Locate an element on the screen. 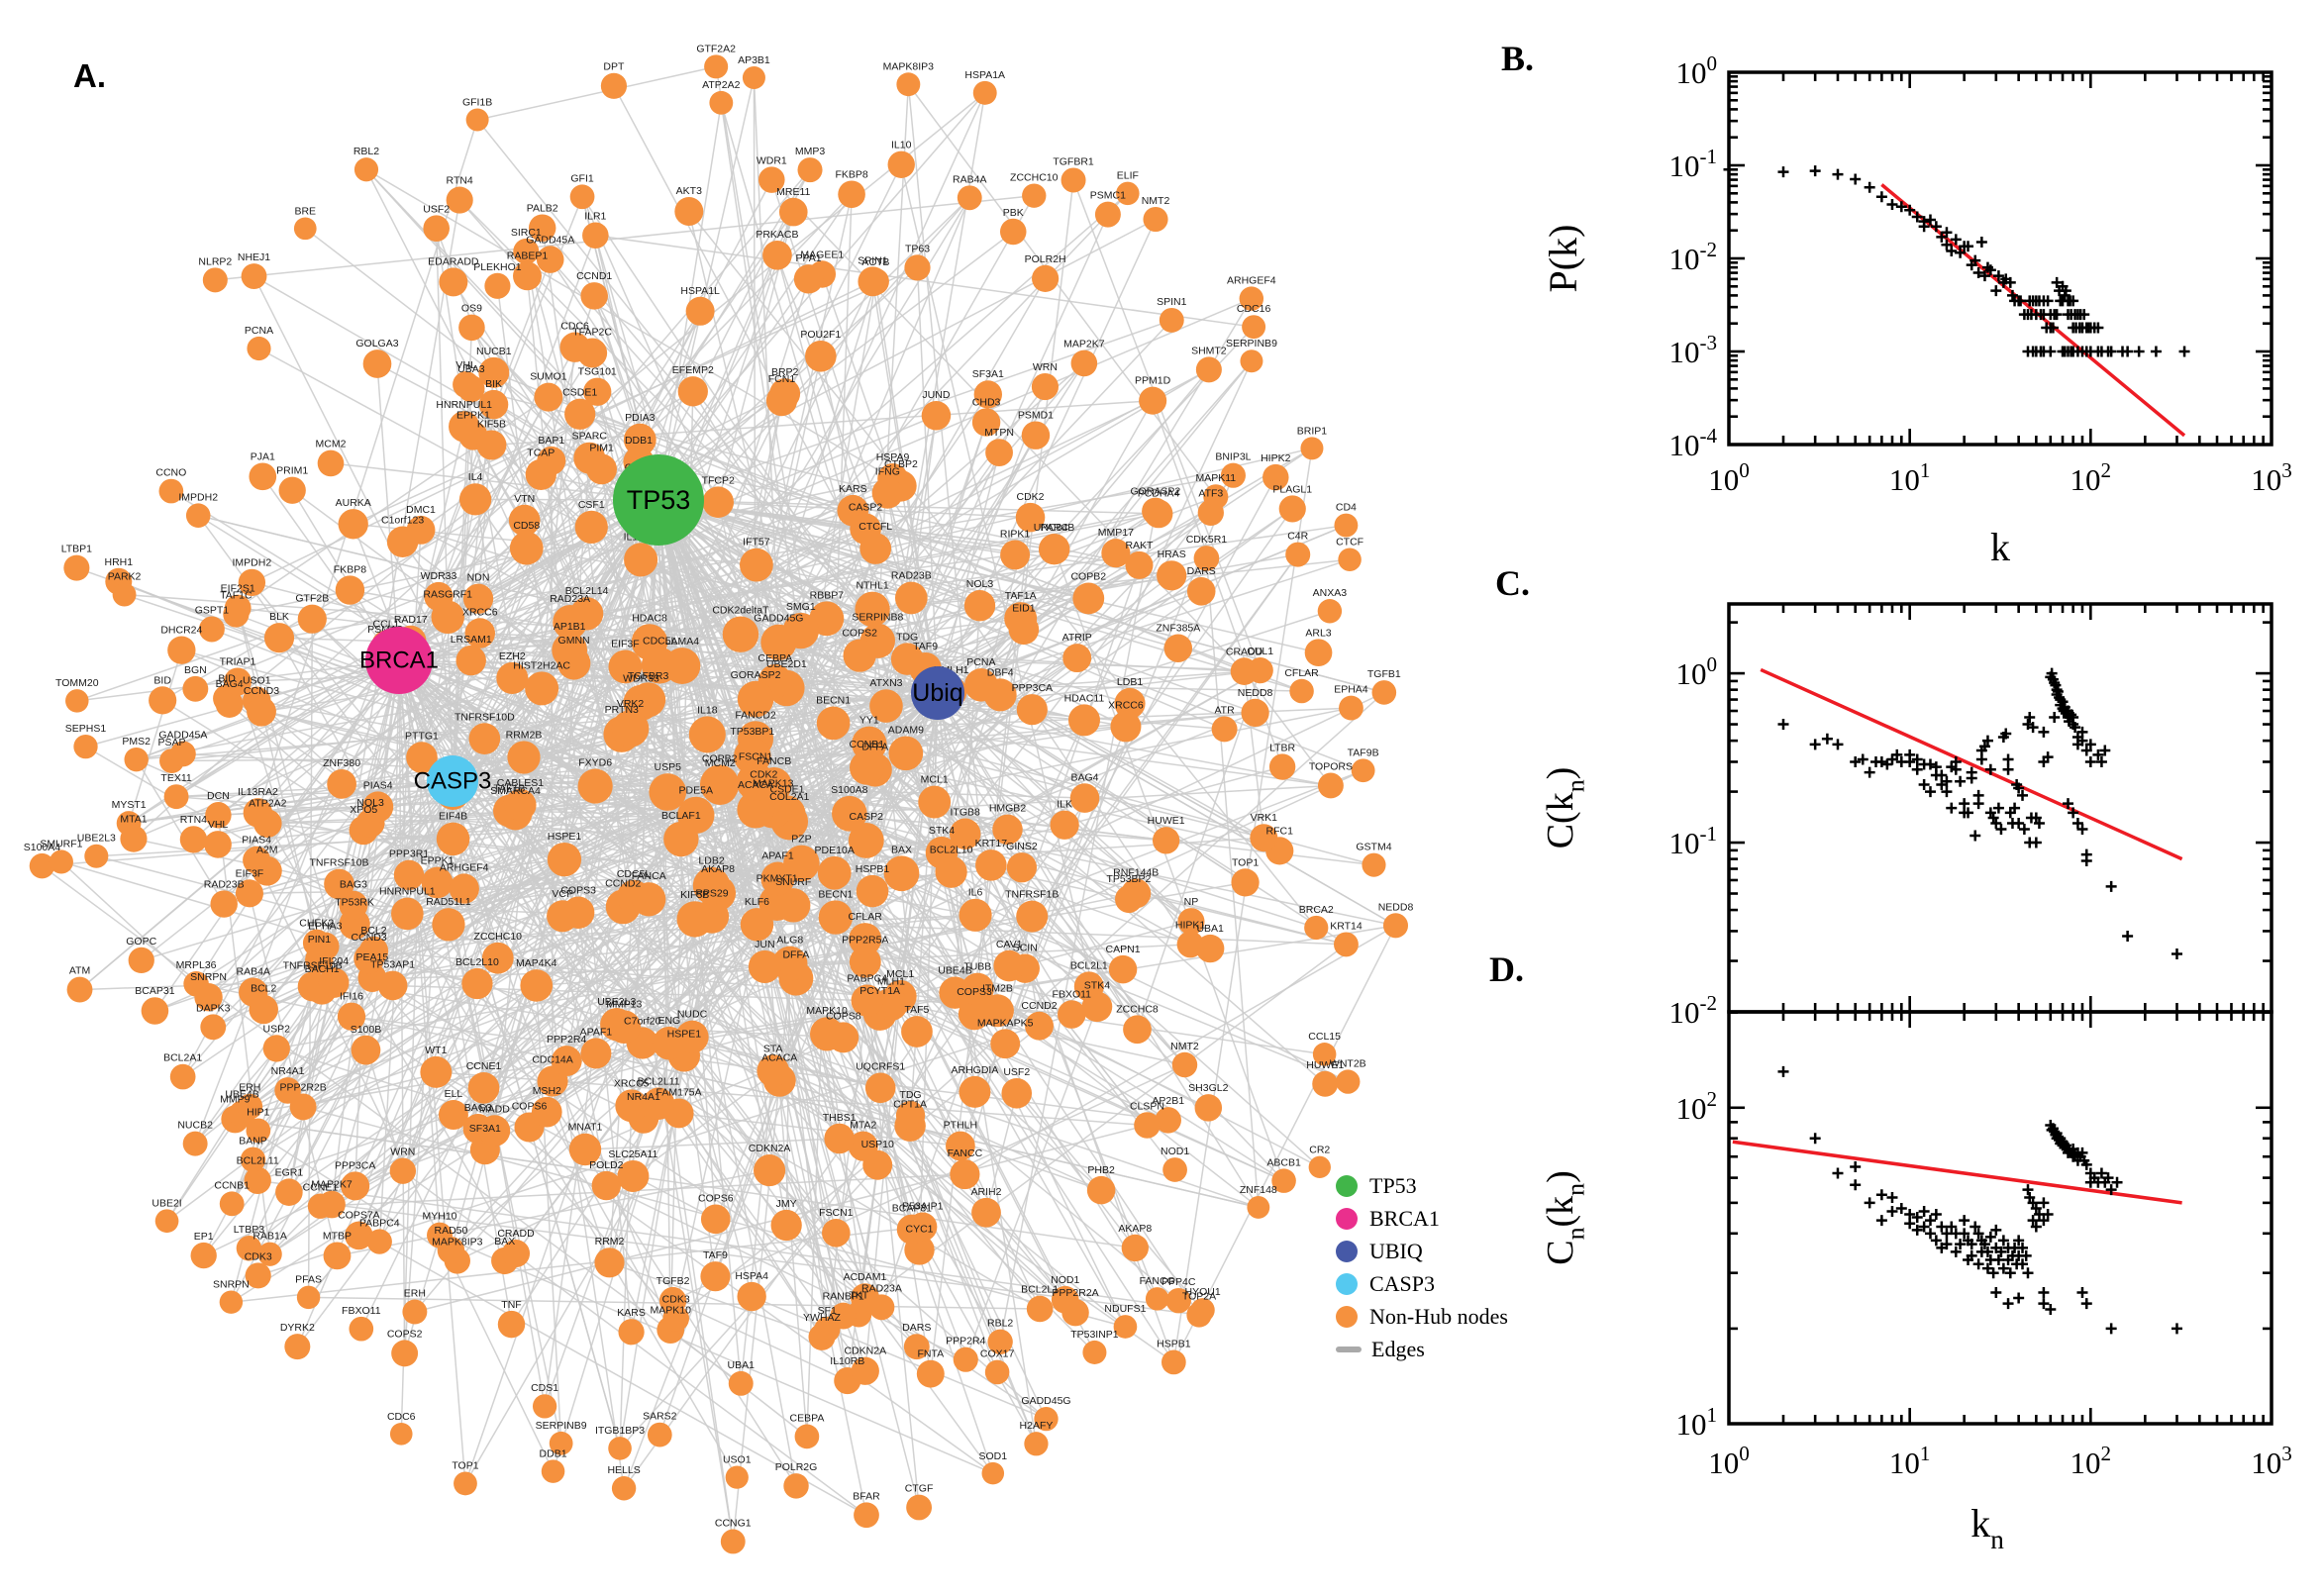 This screenshot has height=1596, width=2323. plot-frame is located at coordinates (2000, 258).